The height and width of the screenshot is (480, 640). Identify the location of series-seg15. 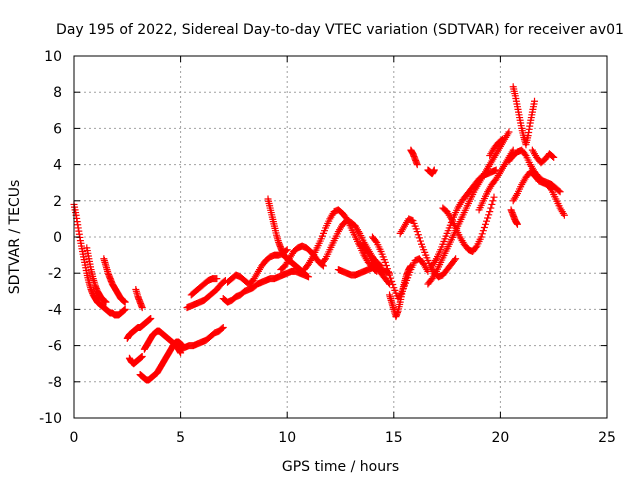
(302, 258).